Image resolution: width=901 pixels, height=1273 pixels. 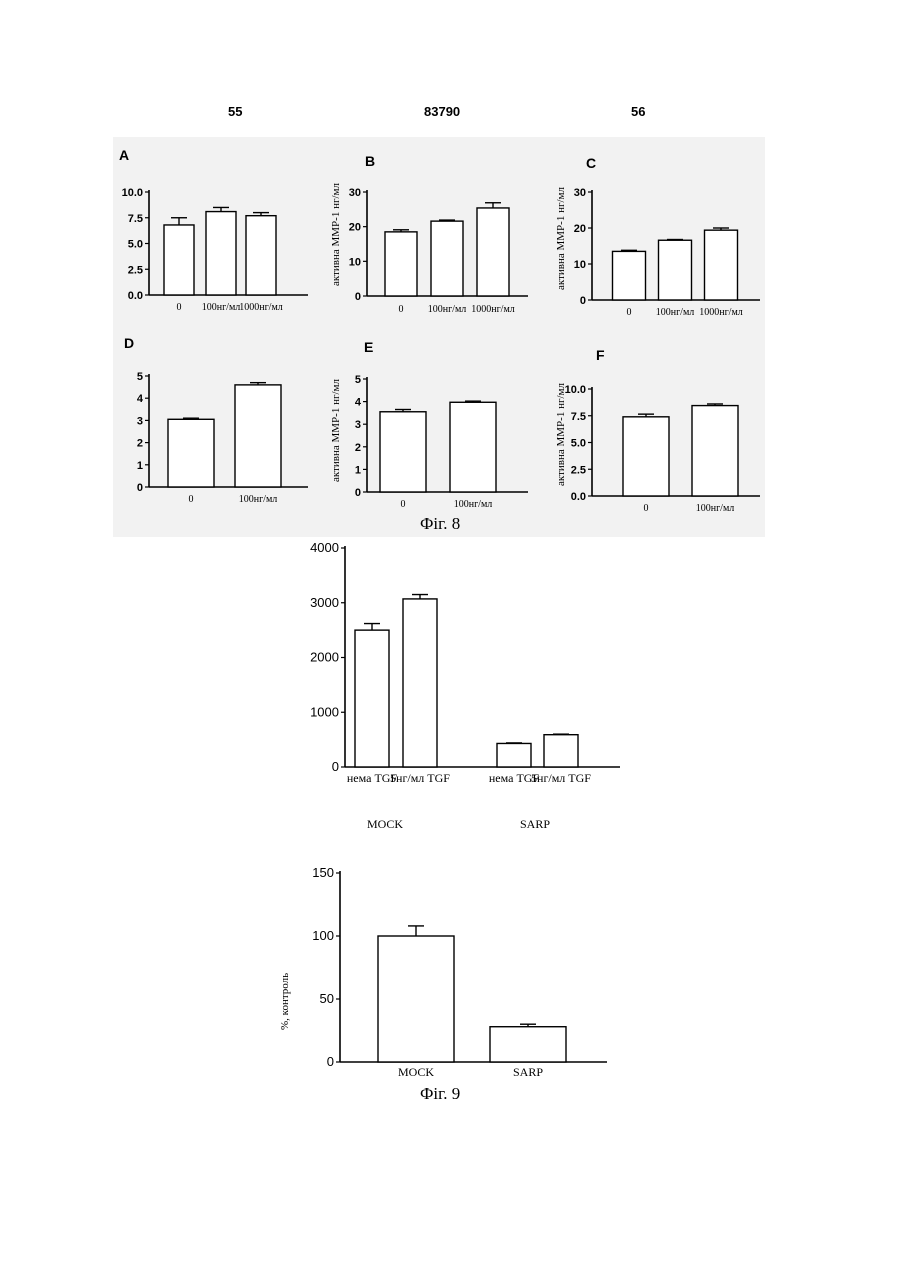 I want to click on group-label: MOCK, so click(x=385, y=824).